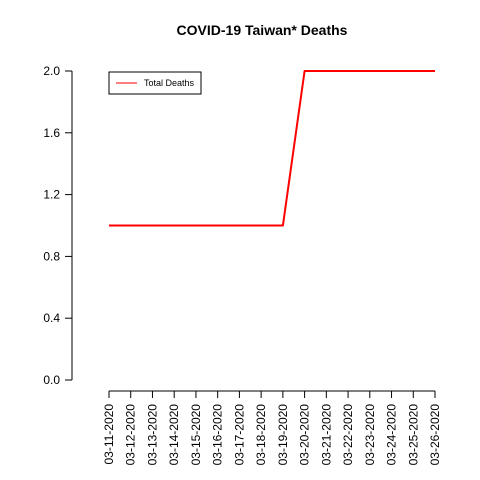  Describe the element at coordinates (169, 83) in the screenshot. I see `legend-label: Total Deaths` at that location.